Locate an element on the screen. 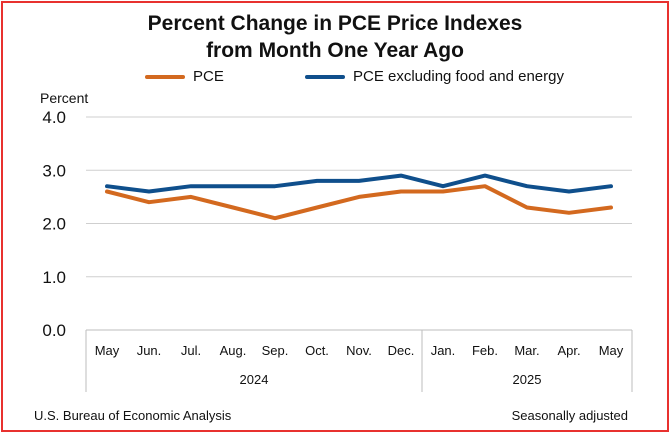  legend-item-pce: PCE is located at coordinates (184, 76).